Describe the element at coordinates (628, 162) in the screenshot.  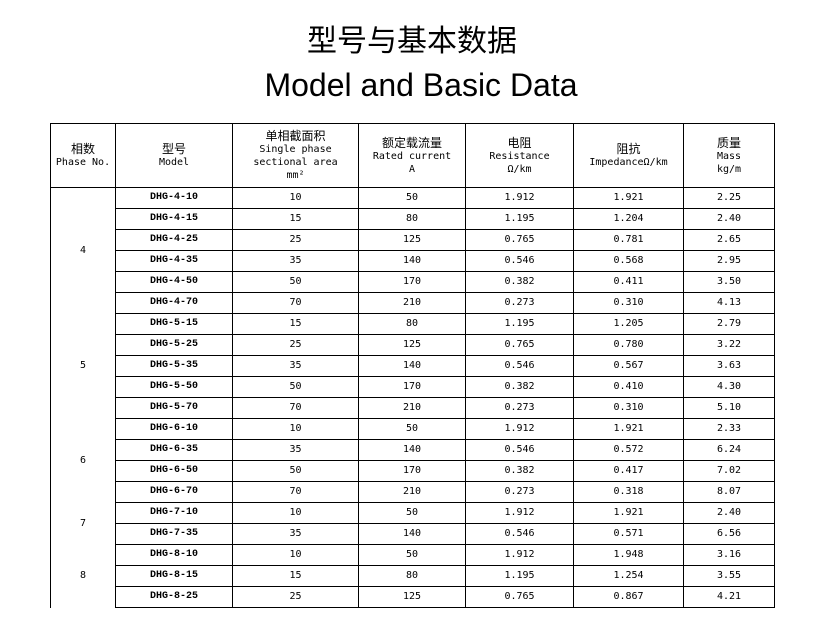
I see `header-impedance-en: ImpedanceΩ/km` at that location.